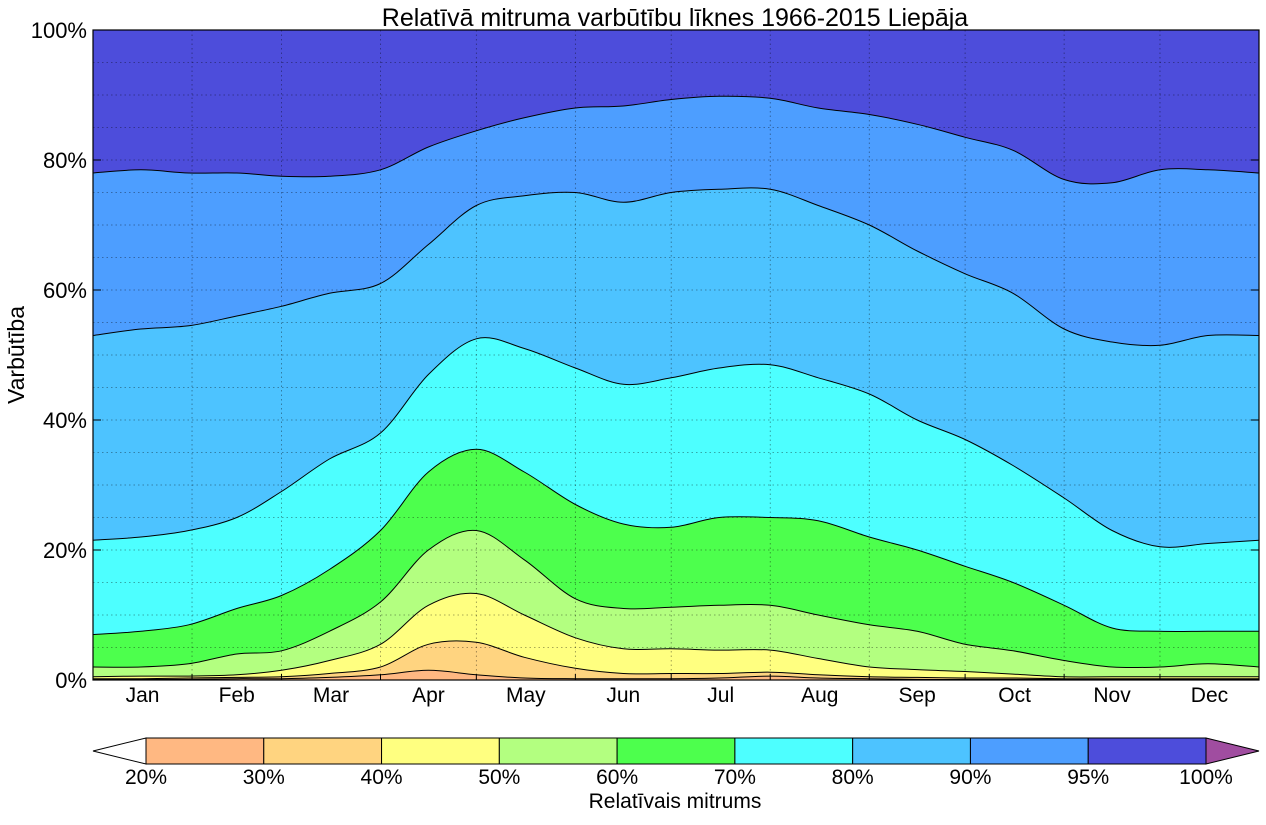  What do you see at coordinates (720, 695) in the screenshot?
I see `x-tick-label: Jul` at bounding box center [720, 695].